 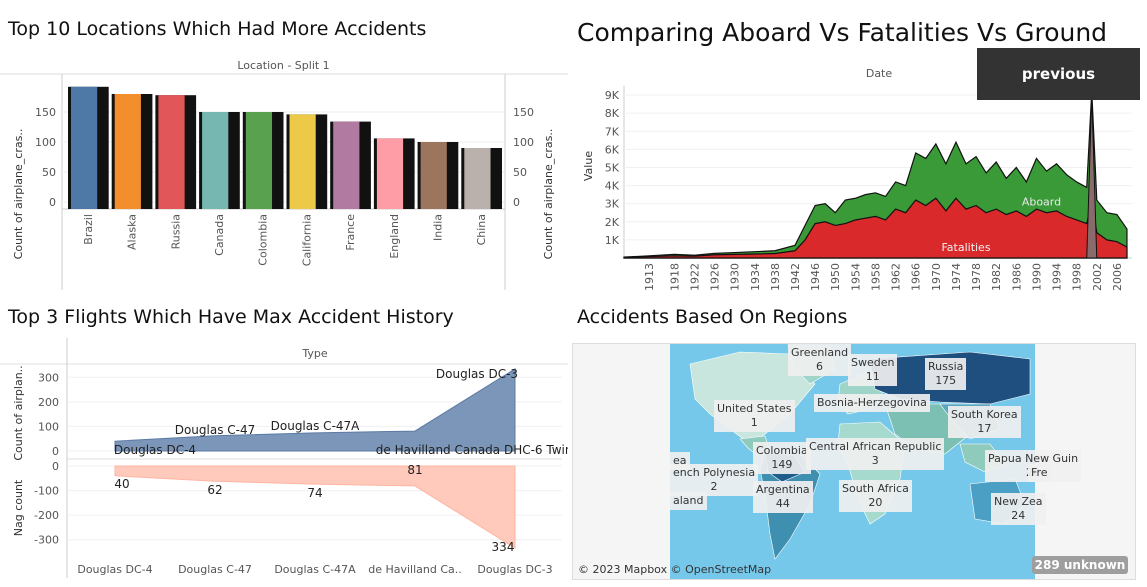 I want to click on bar-brazil, so click(x=84, y=147).